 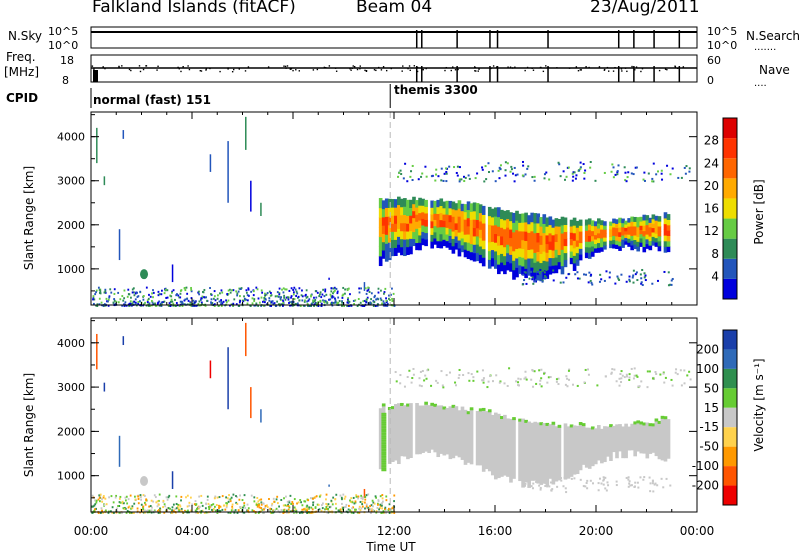 I want to click on velocity-edge-cell, so click(x=559, y=426).